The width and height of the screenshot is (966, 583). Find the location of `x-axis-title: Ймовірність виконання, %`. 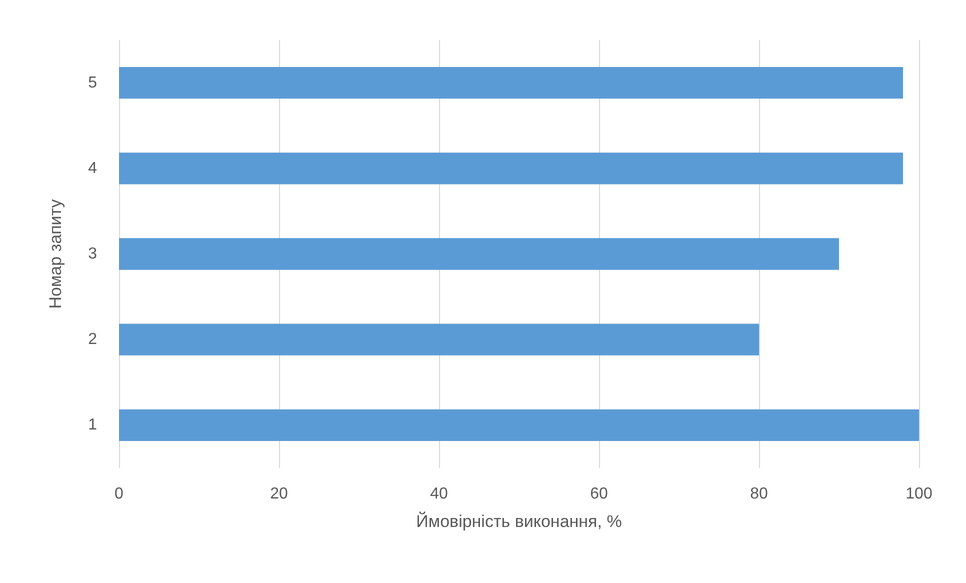

x-axis-title: Ймовірність виконання, % is located at coordinates (519, 521).